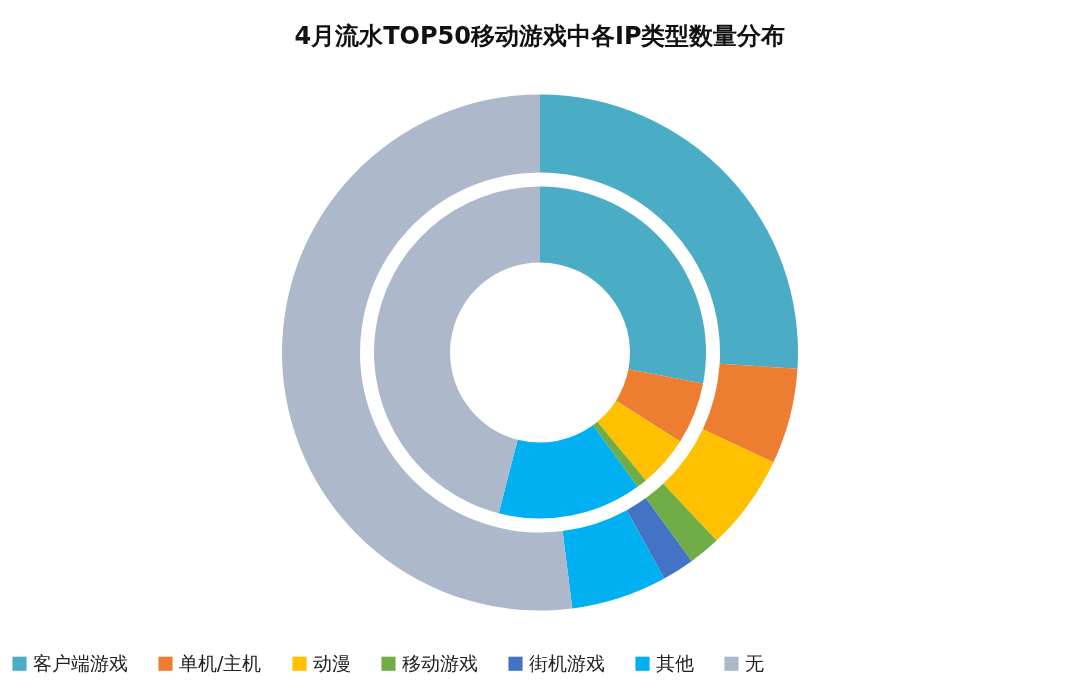 This screenshot has height=689, width=1080. Describe the element at coordinates (440, 662) in the screenshot. I see `legend-label: 移动游戏` at that location.